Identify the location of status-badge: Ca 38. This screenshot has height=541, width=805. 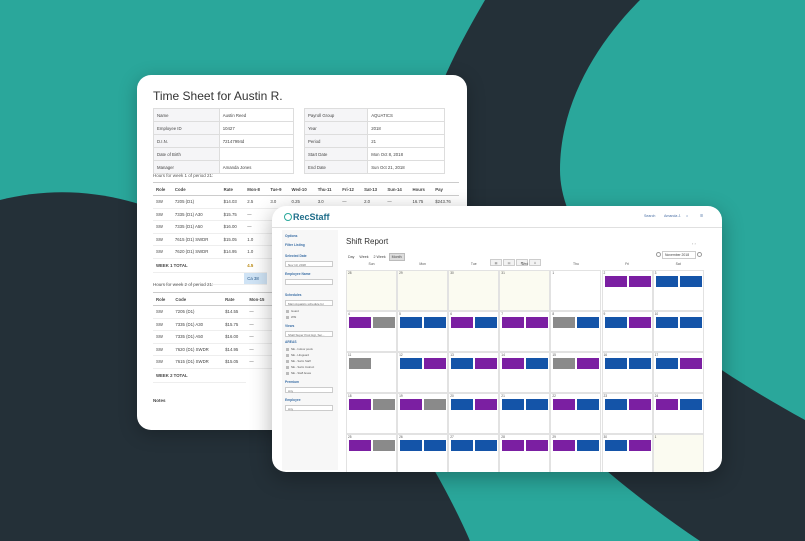
(256, 278).